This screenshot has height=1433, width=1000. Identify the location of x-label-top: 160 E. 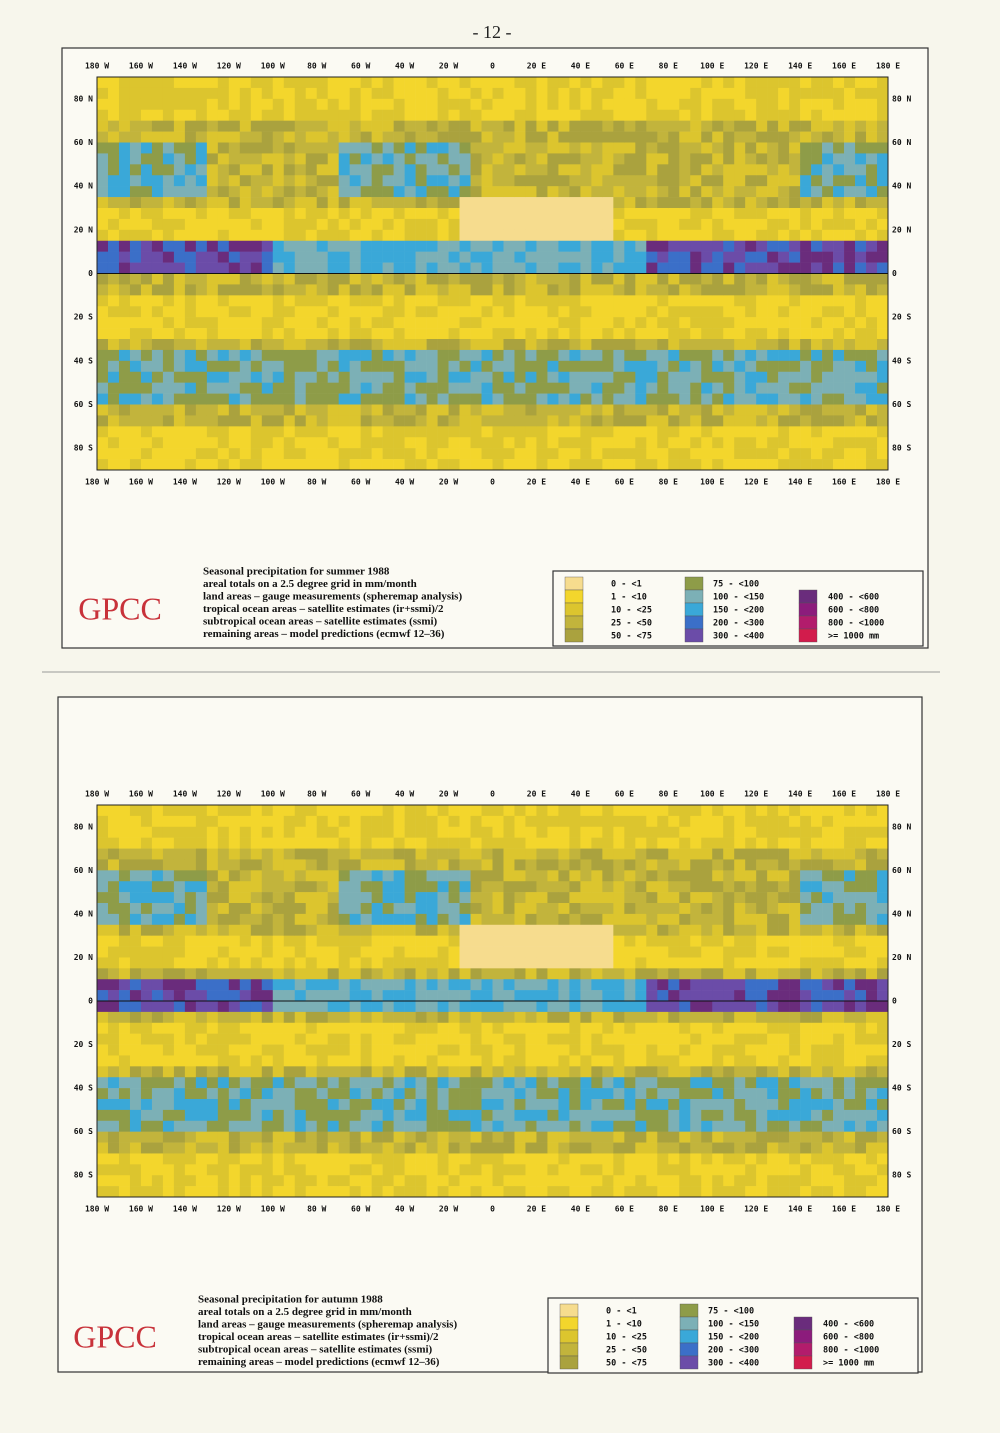
(844, 66).